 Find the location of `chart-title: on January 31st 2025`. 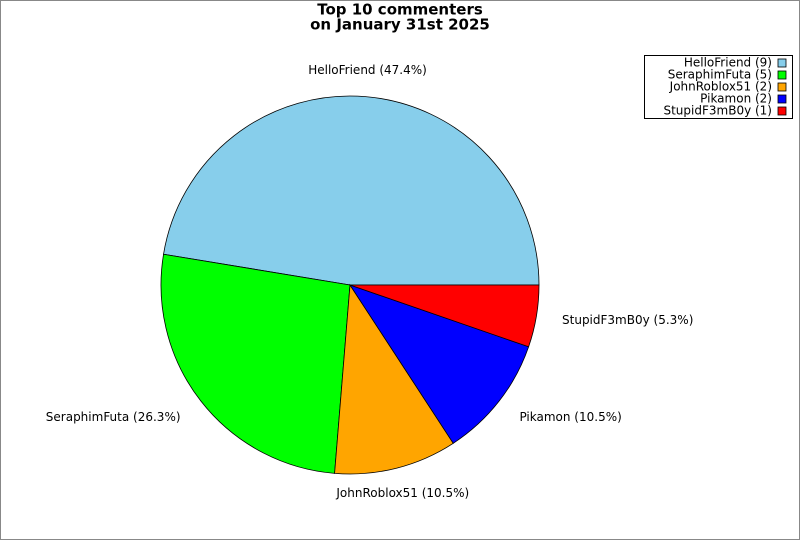

chart-title: on January 31st 2025 is located at coordinates (400, 25).